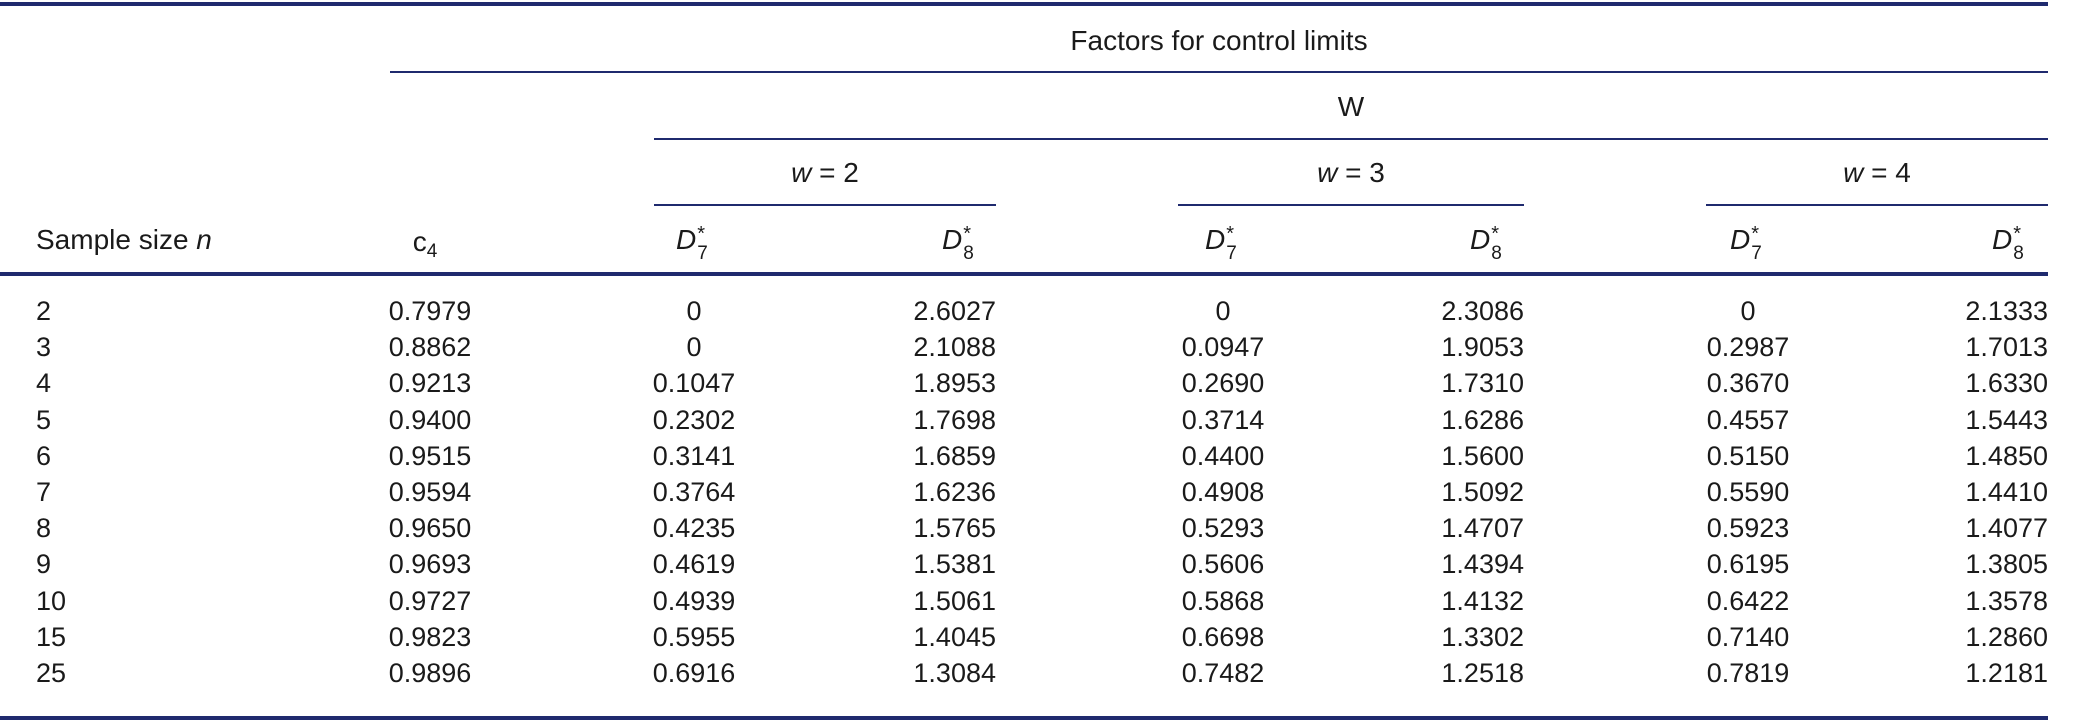  Describe the element at coordinates (954, 636) in the screenshot. I see `d8-w2-cell: 1.4045` at that location.